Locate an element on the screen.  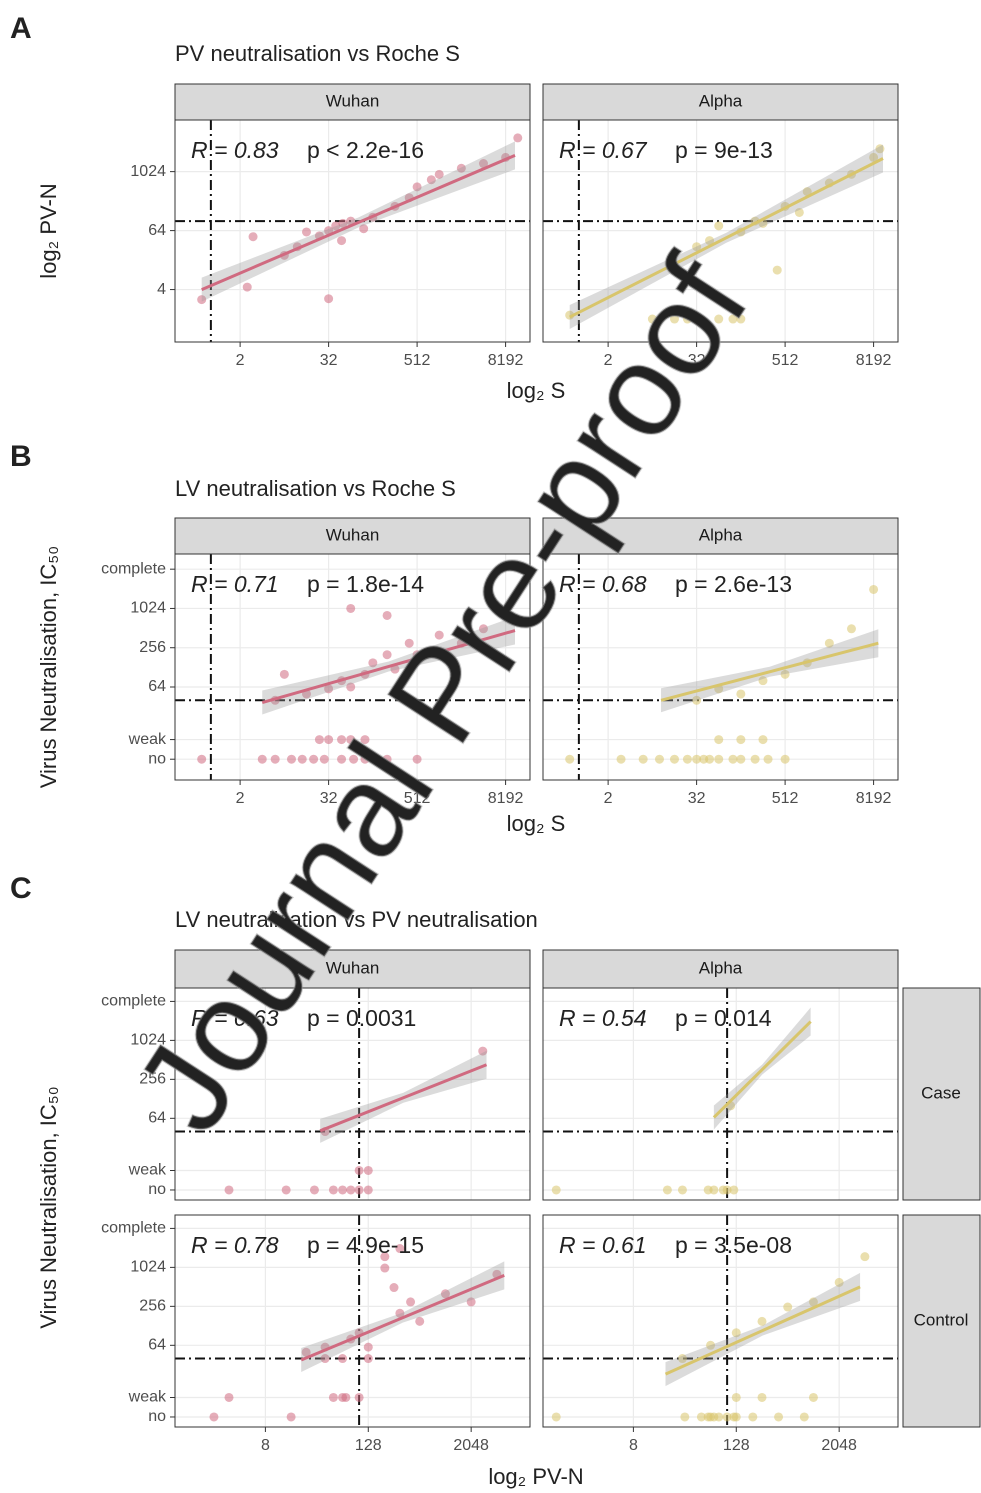
y-tick-label: no is located at coordinates (157, 758).